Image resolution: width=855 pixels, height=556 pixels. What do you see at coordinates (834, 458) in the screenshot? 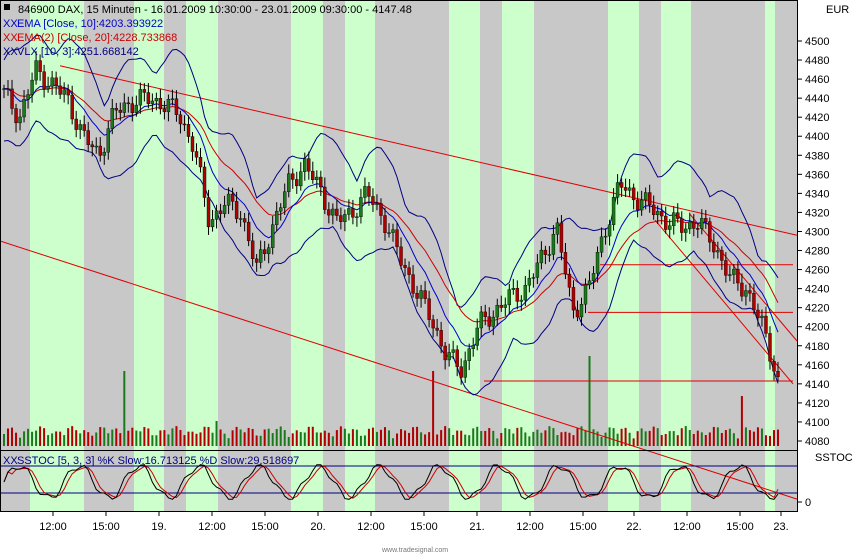
I see `sstoc-axis-label: SSTOC` at bounding box center [834, 458].